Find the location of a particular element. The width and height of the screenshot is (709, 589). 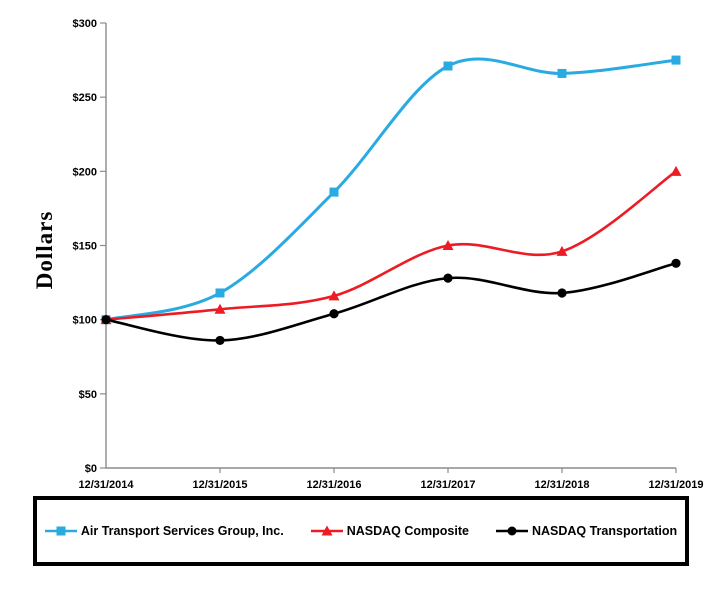

y-tick-label: $0 is located at coordinates (91, 469).